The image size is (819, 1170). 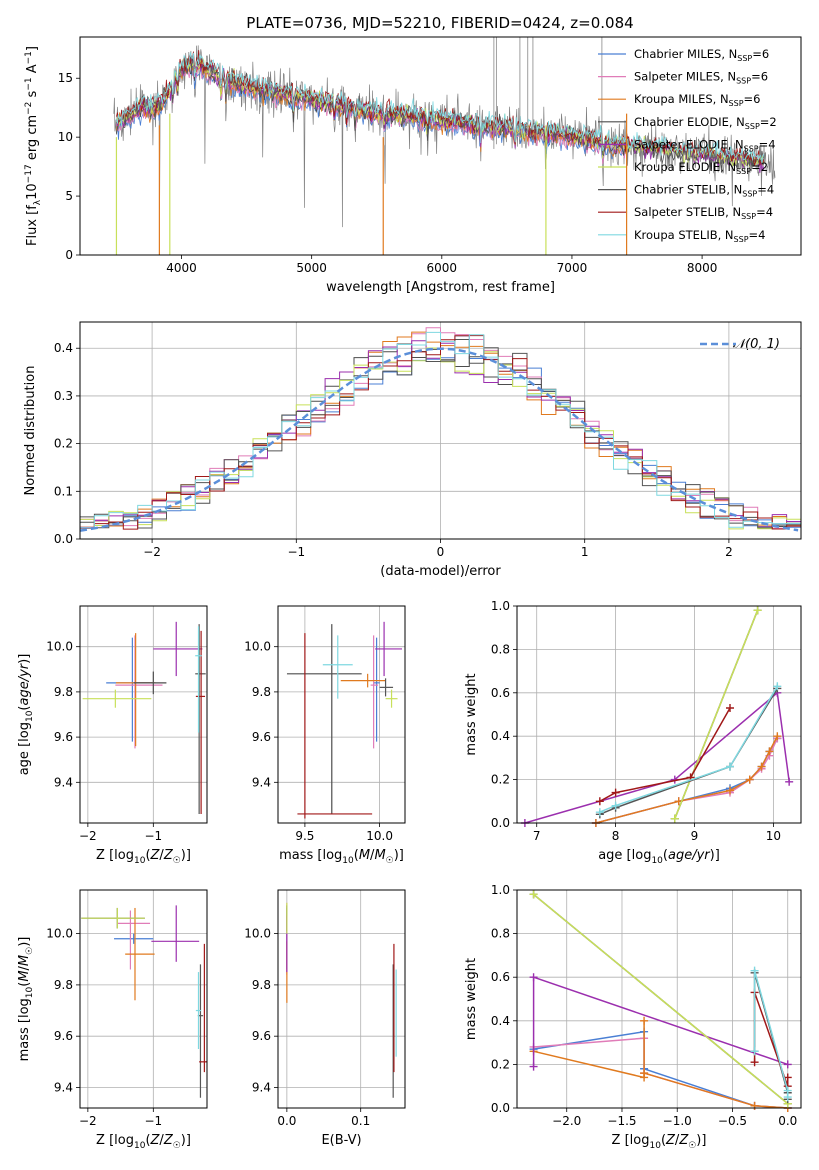 I want to click on legend-entry: Kroupa MILES, NSSP=6, so click(x=697, y=100).